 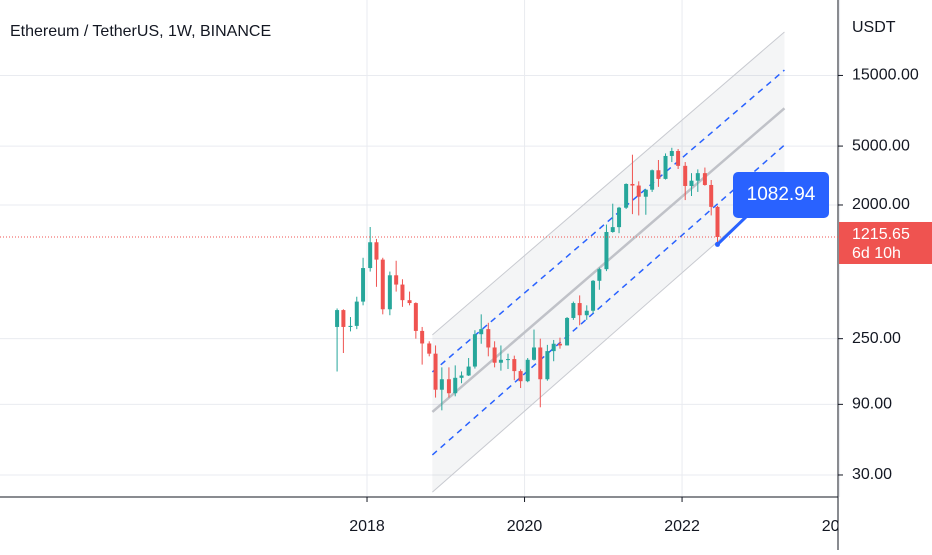 What do you see at coordinates (885, 75) in the screenshot?
I see `y-tick-label: 15000.00` at bounding box center [885, 75].